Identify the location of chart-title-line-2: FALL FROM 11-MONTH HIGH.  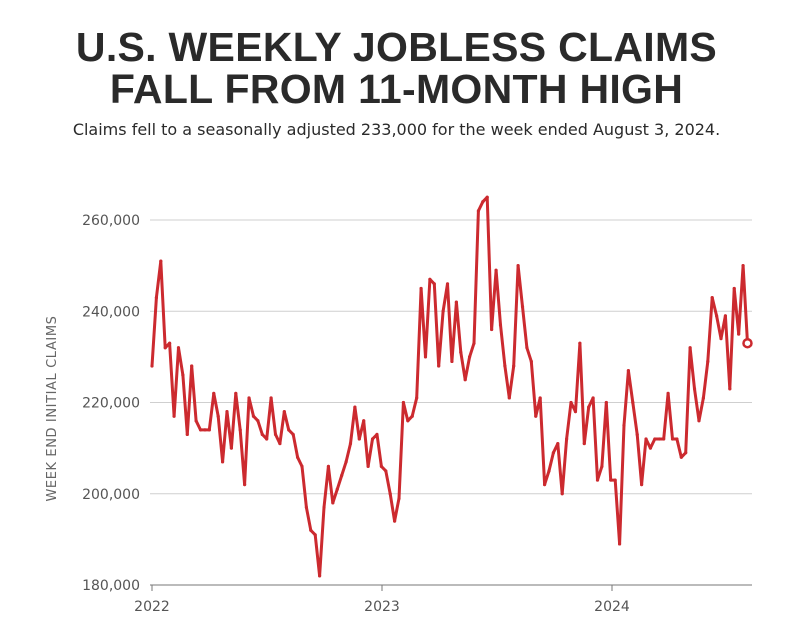
(396, 89).